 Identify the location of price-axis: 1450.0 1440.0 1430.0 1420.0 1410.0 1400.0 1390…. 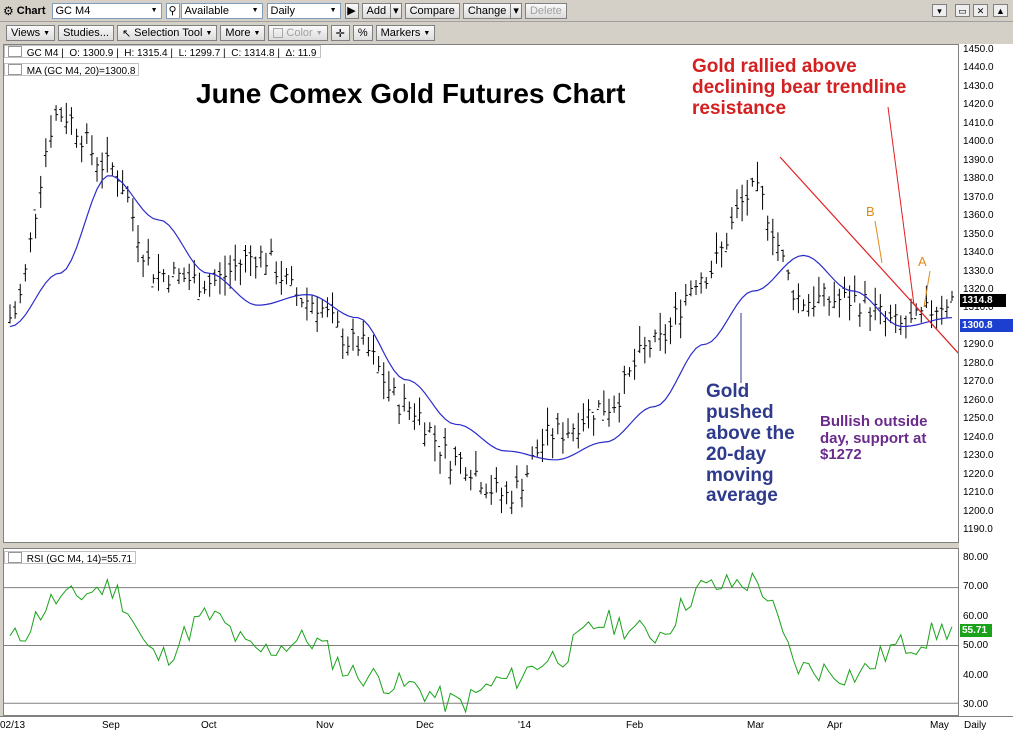
(986, 380).